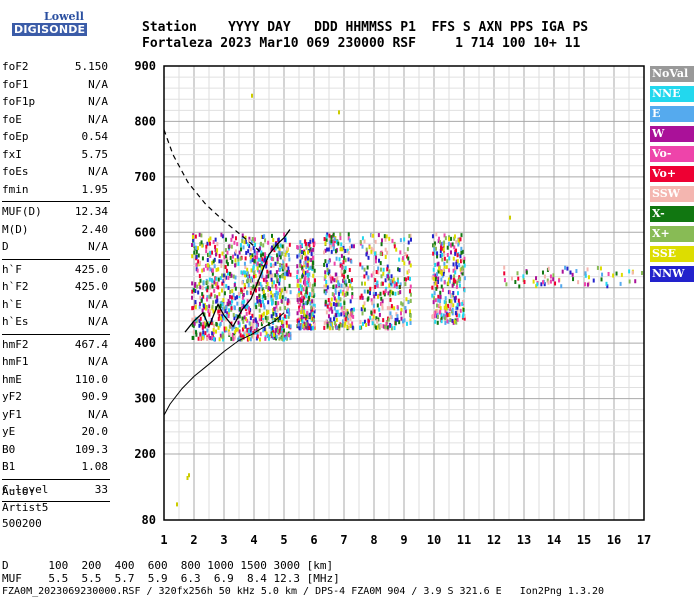 The width and height of the screenshot is (700, 600). Describe the element at coordinates (64, 16) in the screenshot. I see `logo-lowell-text: Lowell` at that location.